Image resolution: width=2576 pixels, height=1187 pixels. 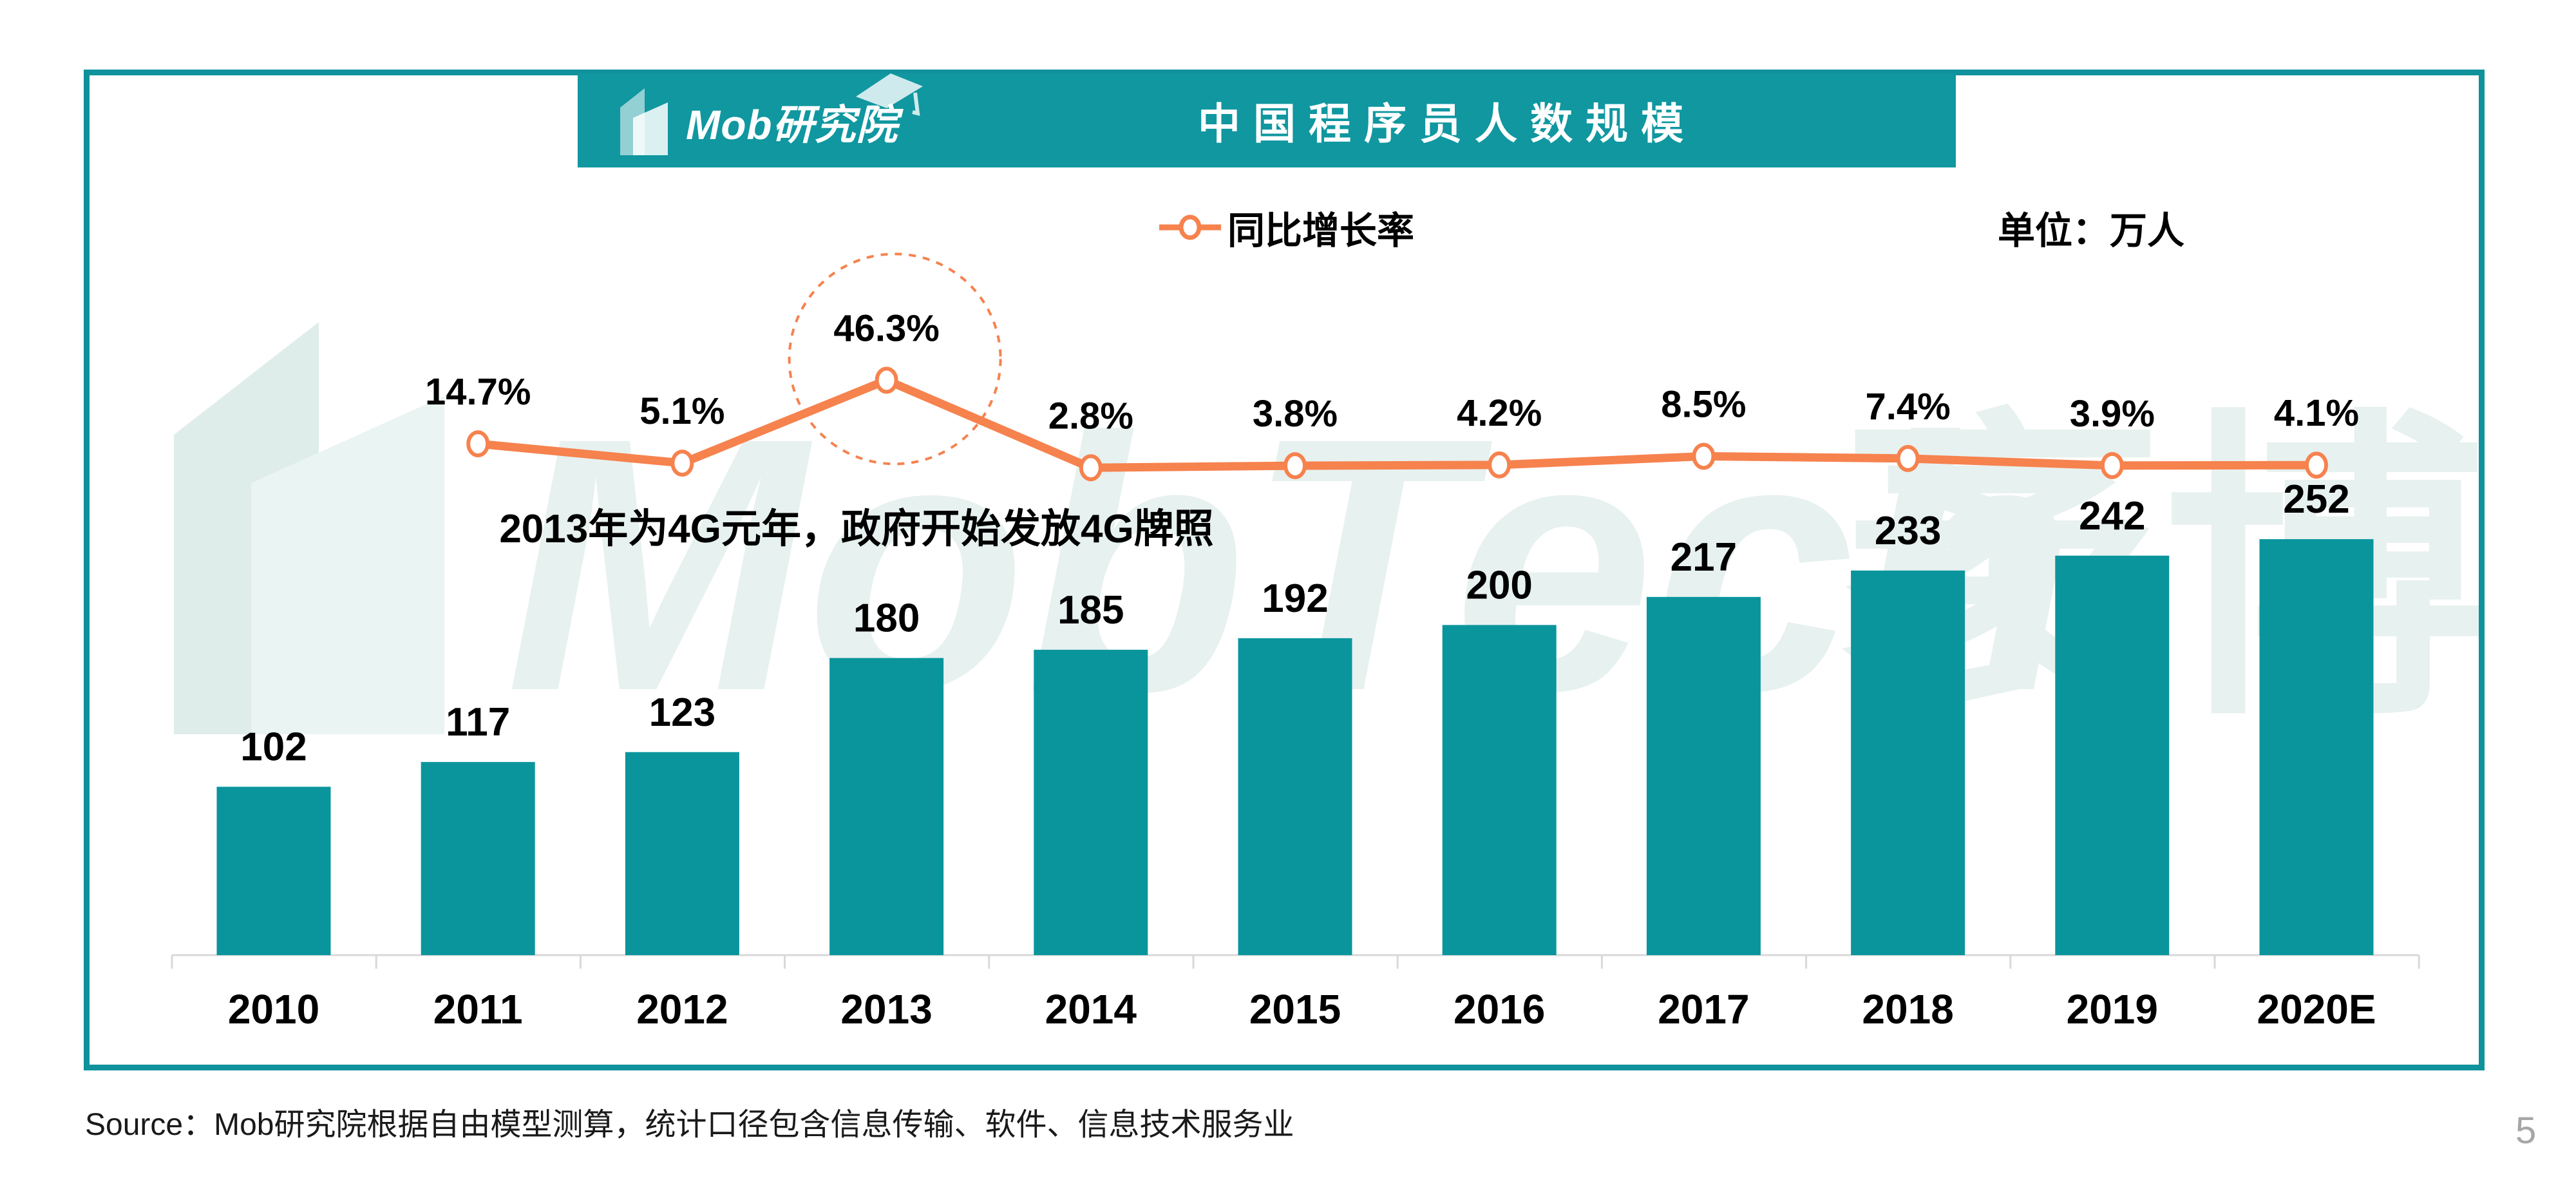 What do you see at coordinates (1908, 762) in the screenshot?
I see `bar-2018` at bounding box center [1908, 762].